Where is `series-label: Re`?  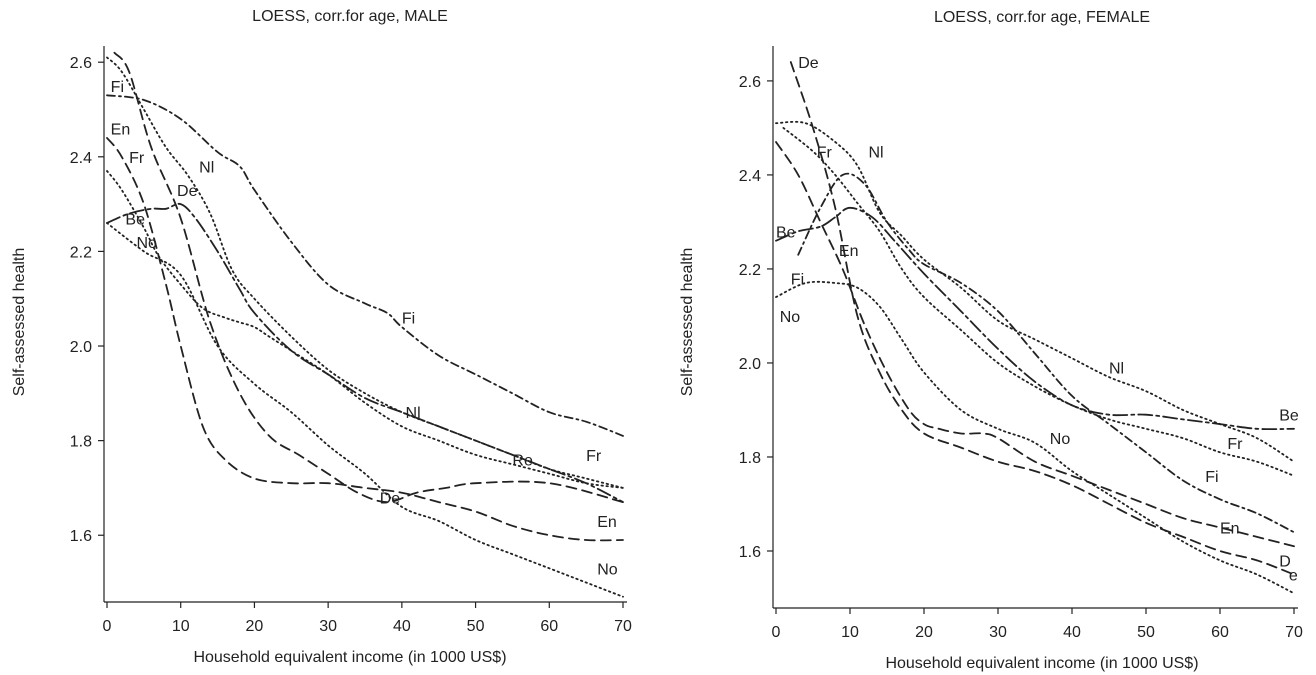 series-label: Re is located at coordinates (522, 461).